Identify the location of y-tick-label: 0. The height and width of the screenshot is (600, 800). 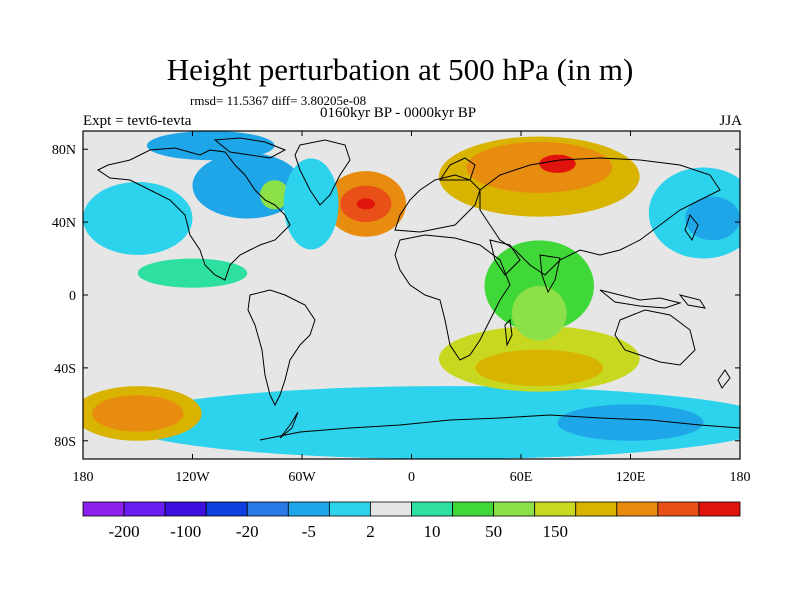
(72, 296).